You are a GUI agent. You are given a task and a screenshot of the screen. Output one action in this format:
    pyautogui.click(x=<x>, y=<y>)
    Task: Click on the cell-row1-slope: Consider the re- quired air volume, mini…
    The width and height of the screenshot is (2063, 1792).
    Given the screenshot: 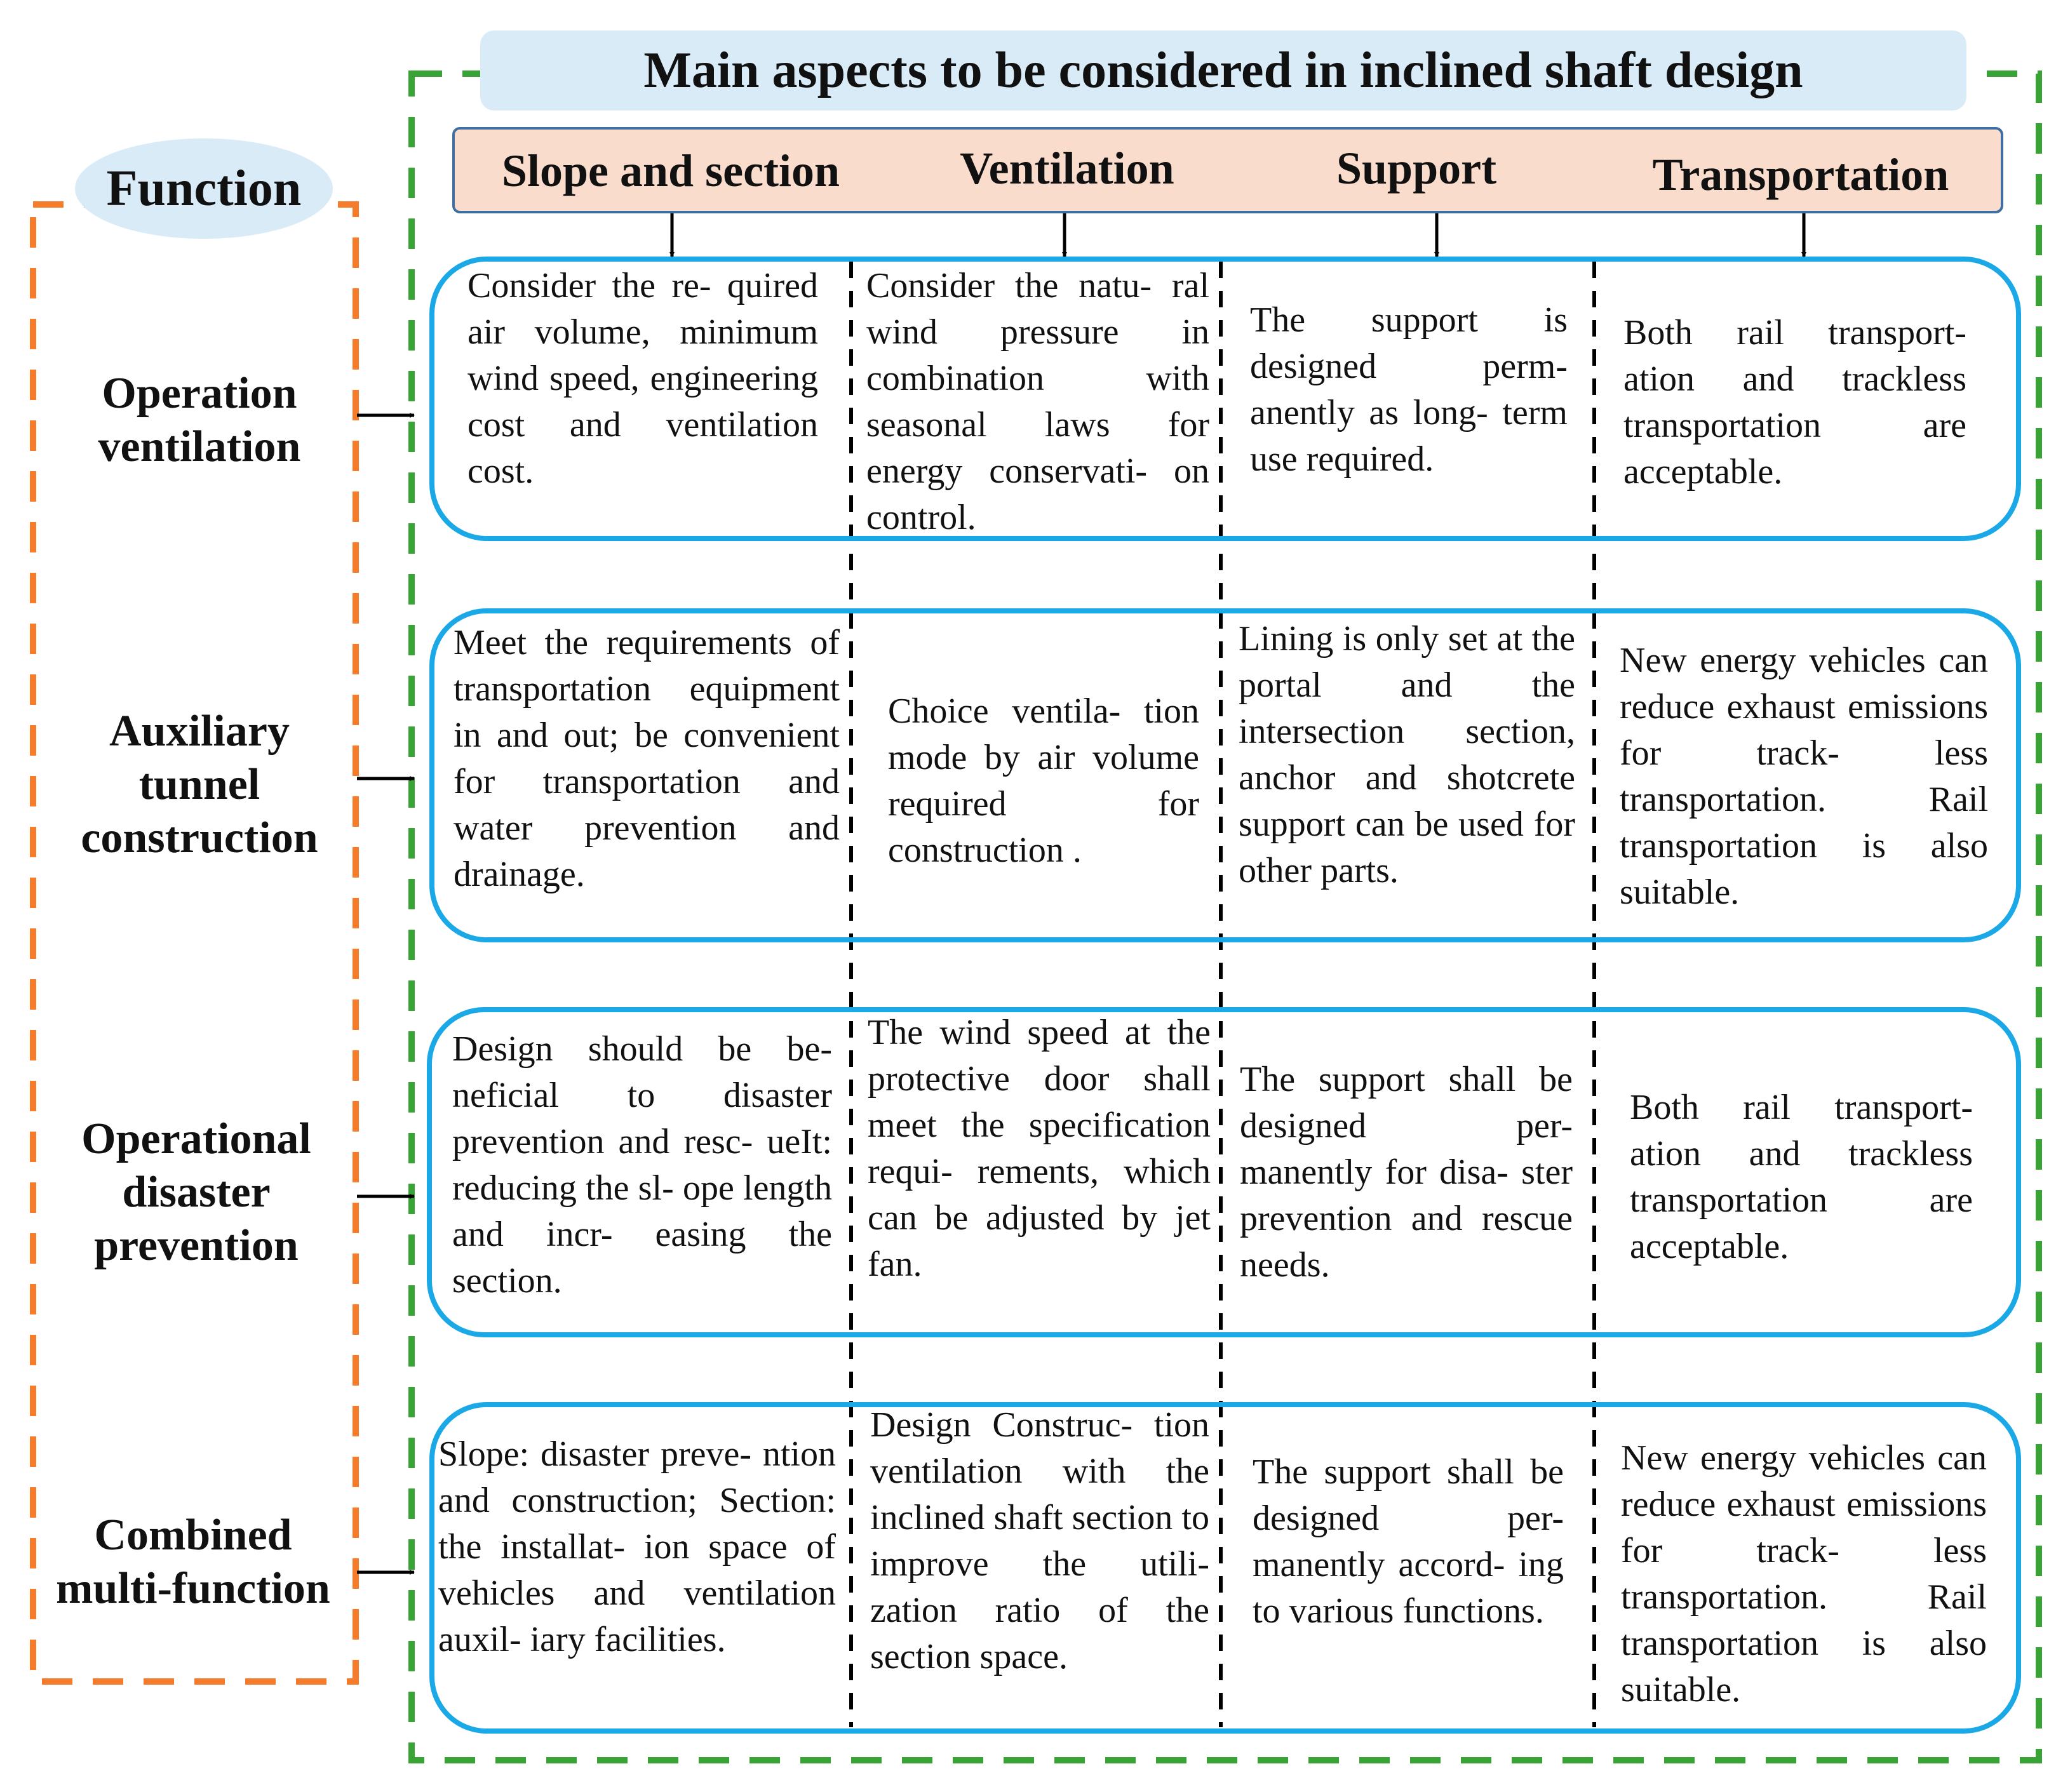 What is the action you would take?
    pyautogui.click(x=642, y=379)
    